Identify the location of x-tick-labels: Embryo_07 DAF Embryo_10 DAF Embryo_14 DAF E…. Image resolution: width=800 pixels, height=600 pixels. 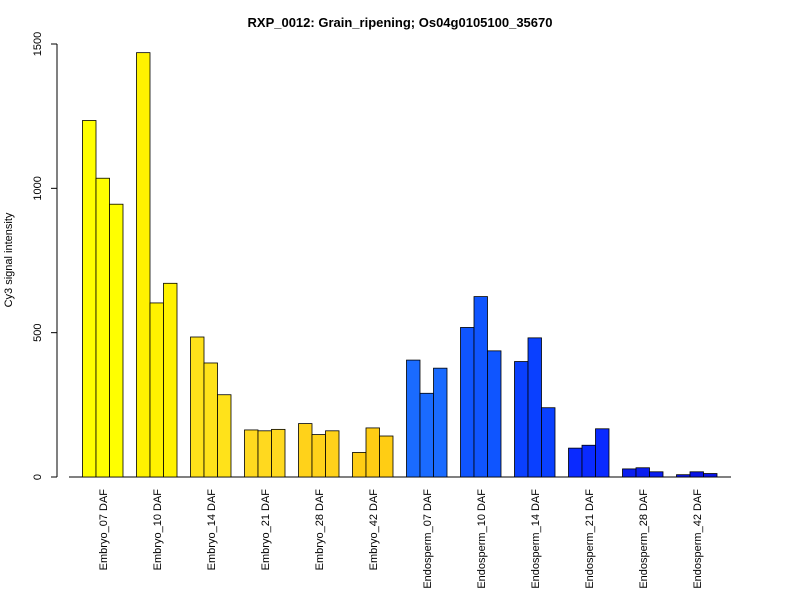
(401, 539).